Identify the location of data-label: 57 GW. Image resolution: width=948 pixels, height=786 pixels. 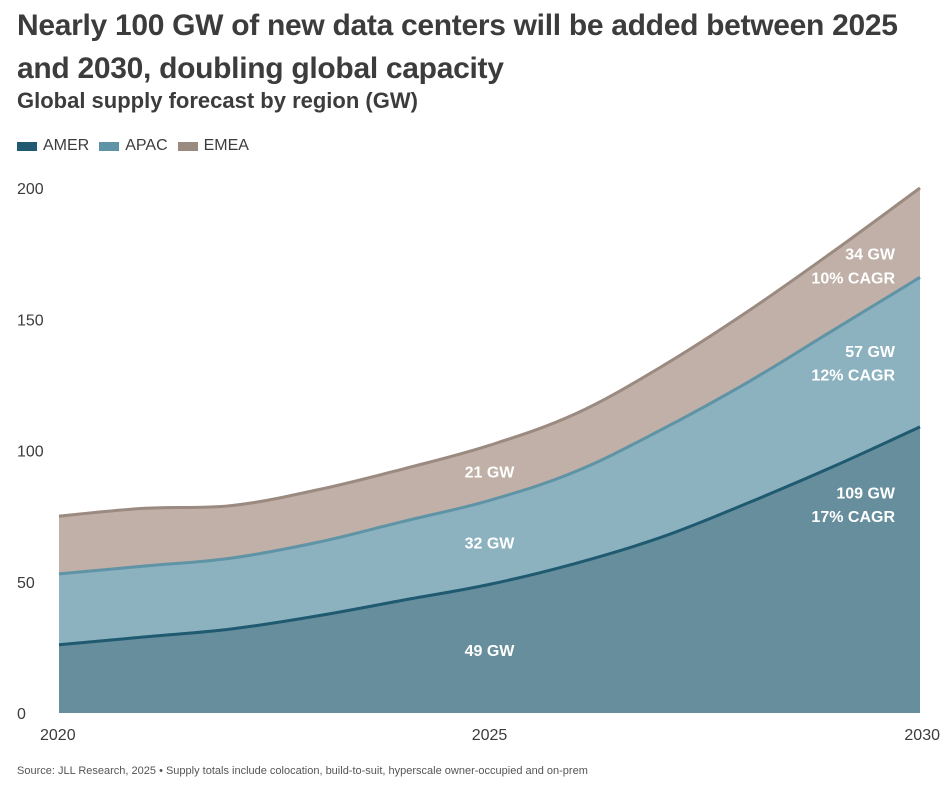
(870, 352).